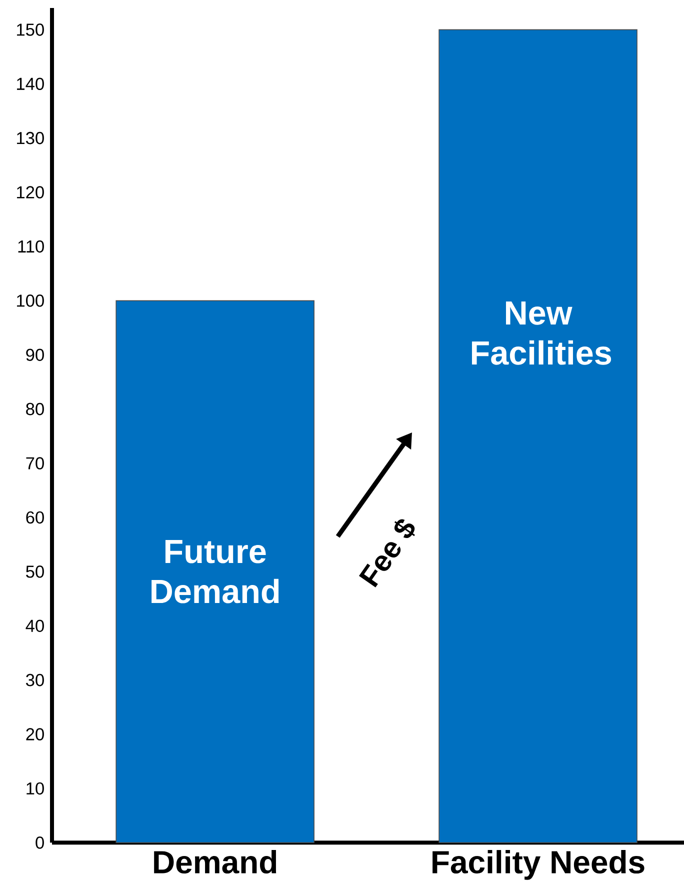 The image size is (684, 892). I want to click on y-tick-label: 110, so click(31, 246).